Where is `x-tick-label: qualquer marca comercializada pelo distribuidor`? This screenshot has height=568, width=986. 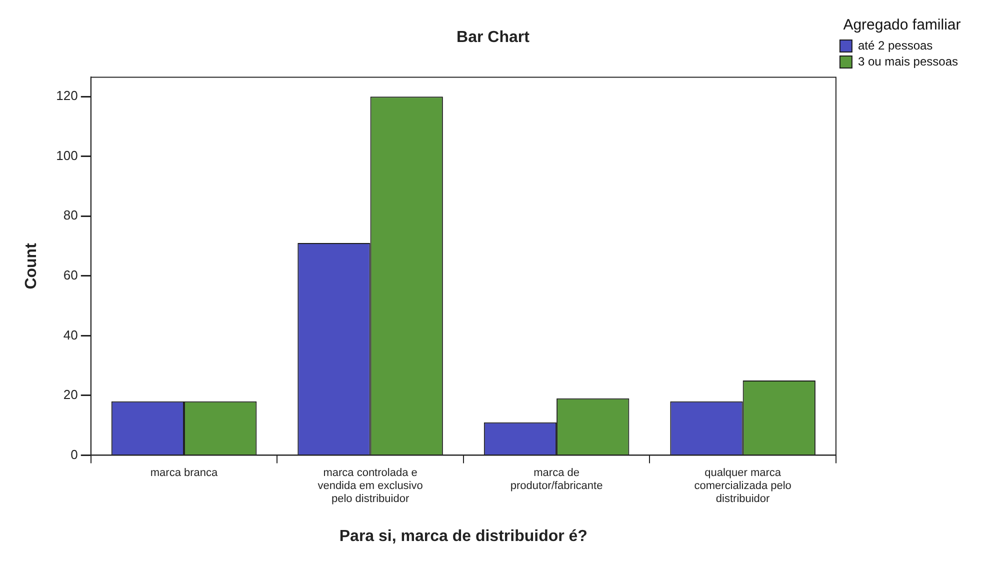 x-tick-label: qualquer marca comercializada pelo distribuidor is located at coordinates (743, 486).